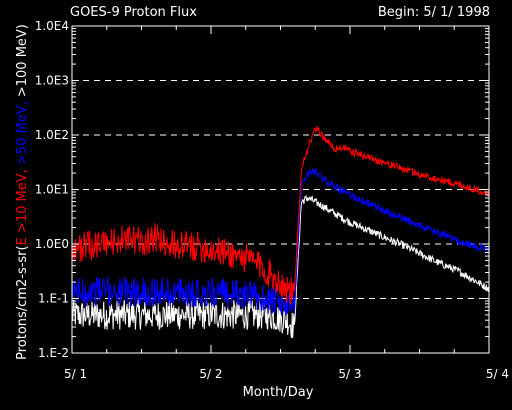 This screenshot has height=410, width=512. What do you see at coordinates (497, 374) in the screenshot?
I see `x-tick-label: 5/ 4` at bounding box center [497, 374].